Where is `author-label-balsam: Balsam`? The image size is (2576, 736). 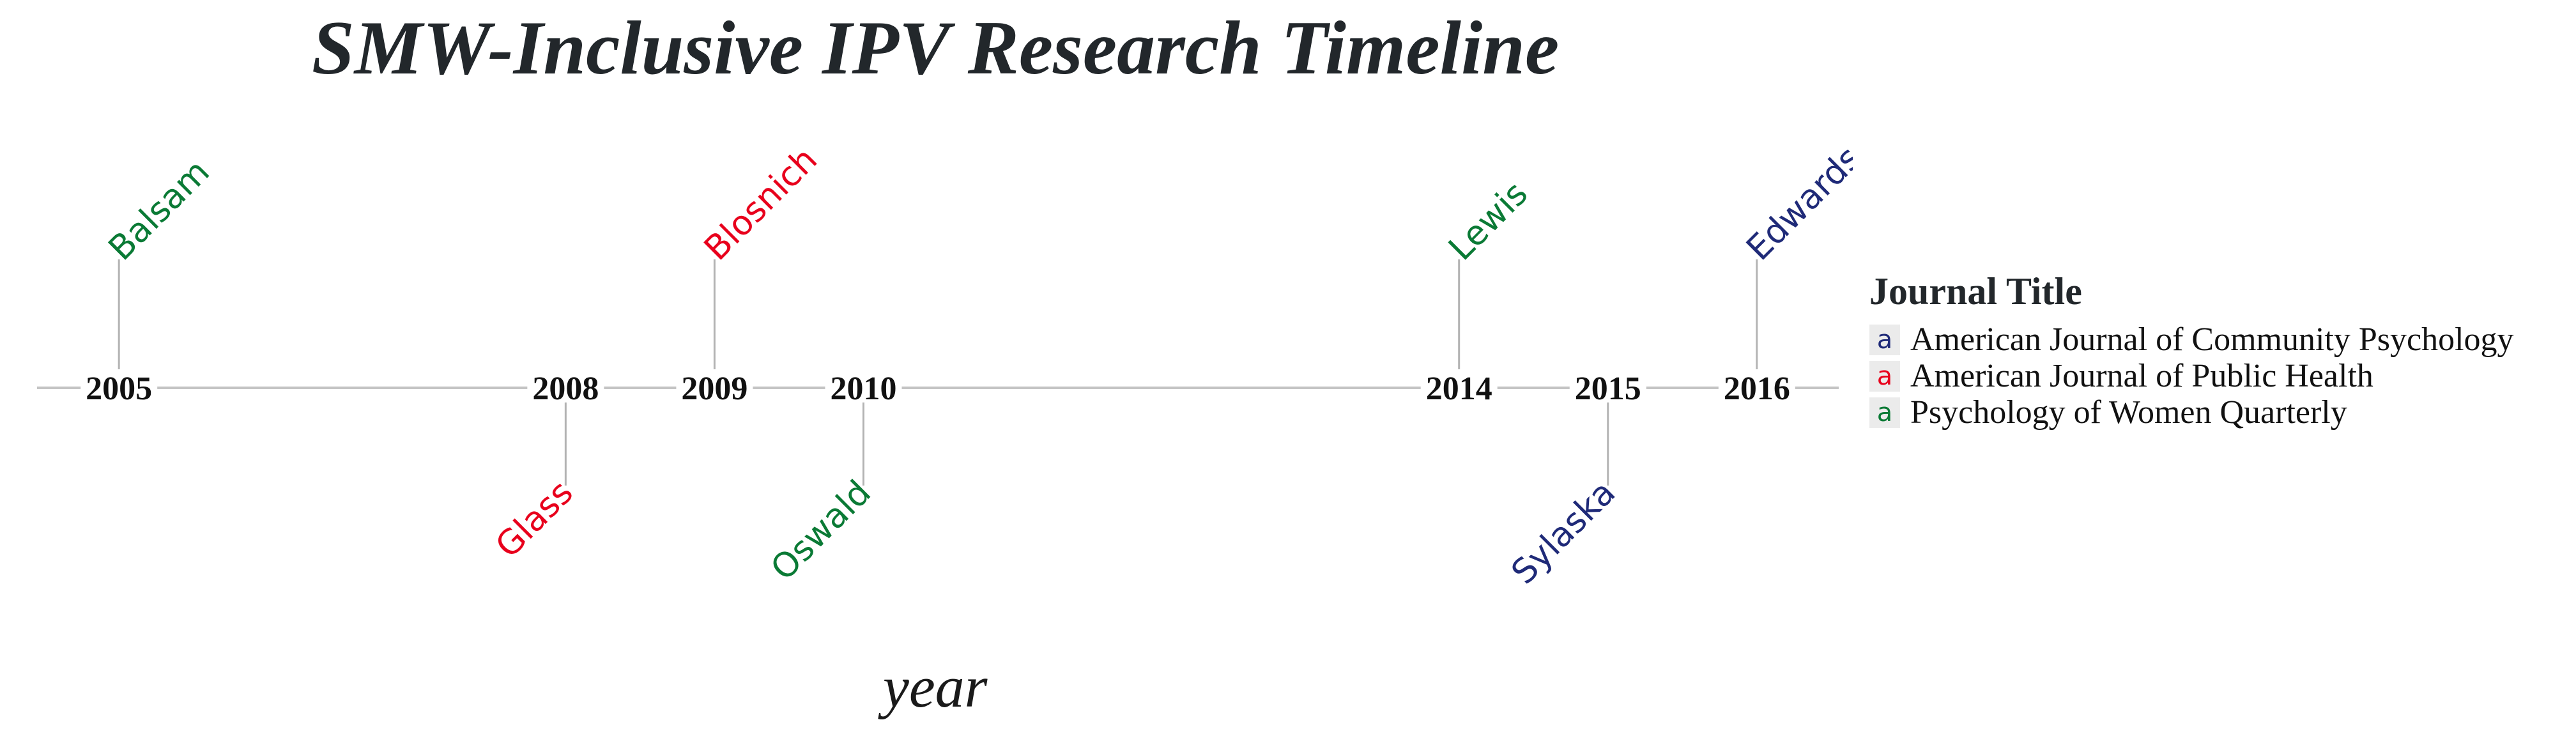 author-label-balsam: Balsam is located at coordinates (159, 210).